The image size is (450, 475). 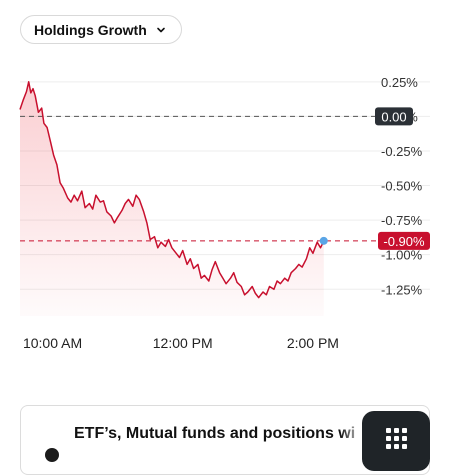 I want to click on y-tick-label: 0.25%, so click(x=399, y=82).